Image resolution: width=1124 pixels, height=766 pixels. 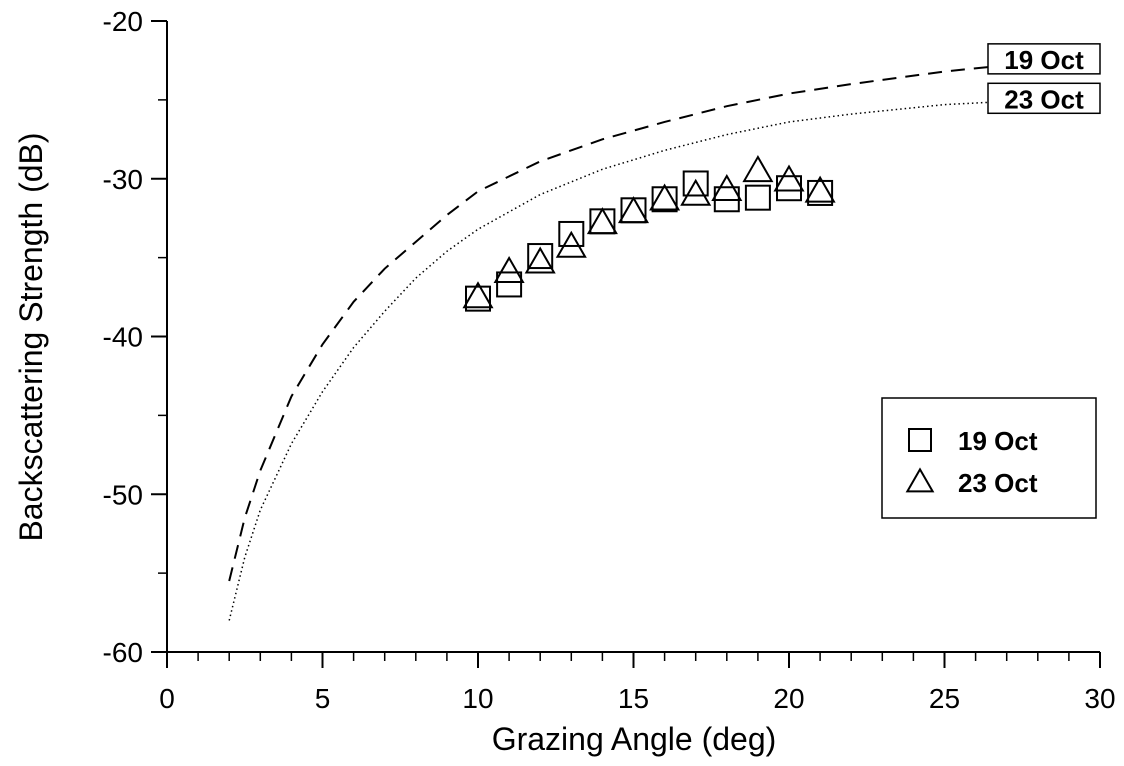 I want to click on y-axis-label: Backscattering Strength (dB), so click(x=31, y=336).